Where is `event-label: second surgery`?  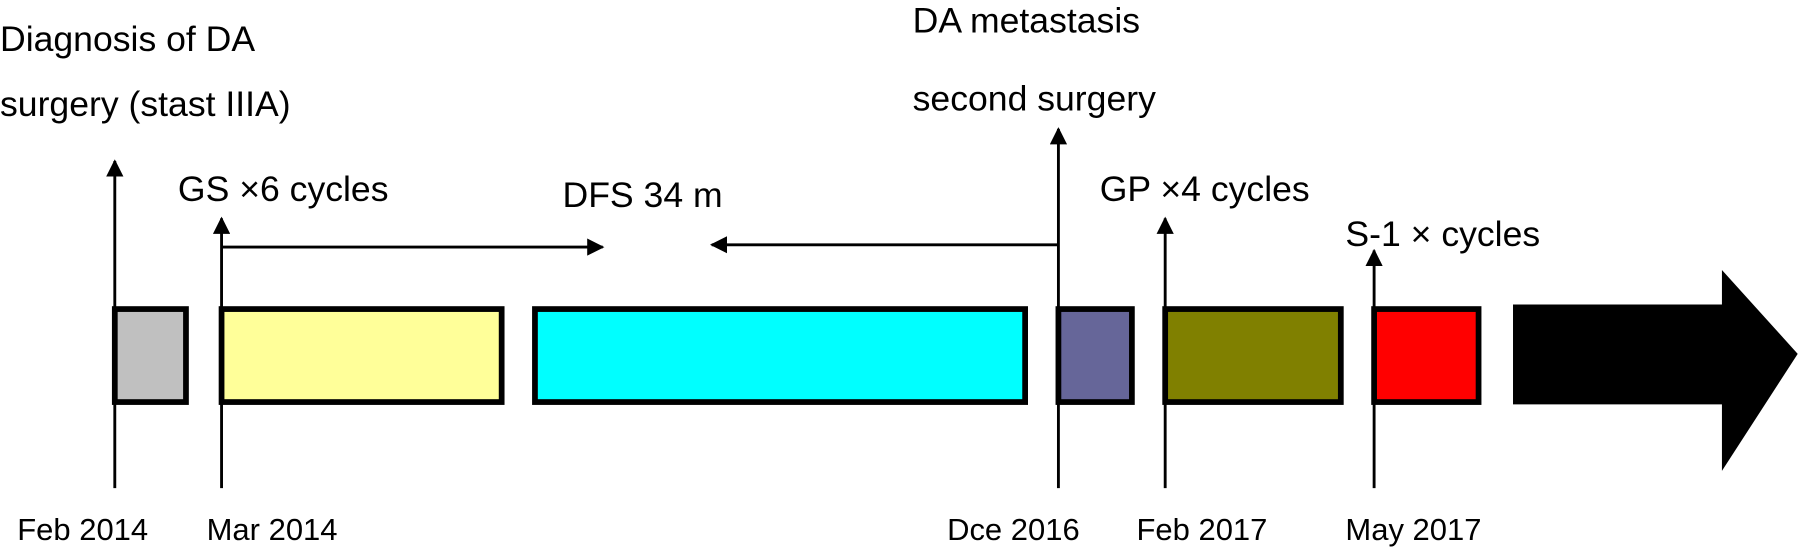 event-label: second surgery is located at coordinates (1034, 98).